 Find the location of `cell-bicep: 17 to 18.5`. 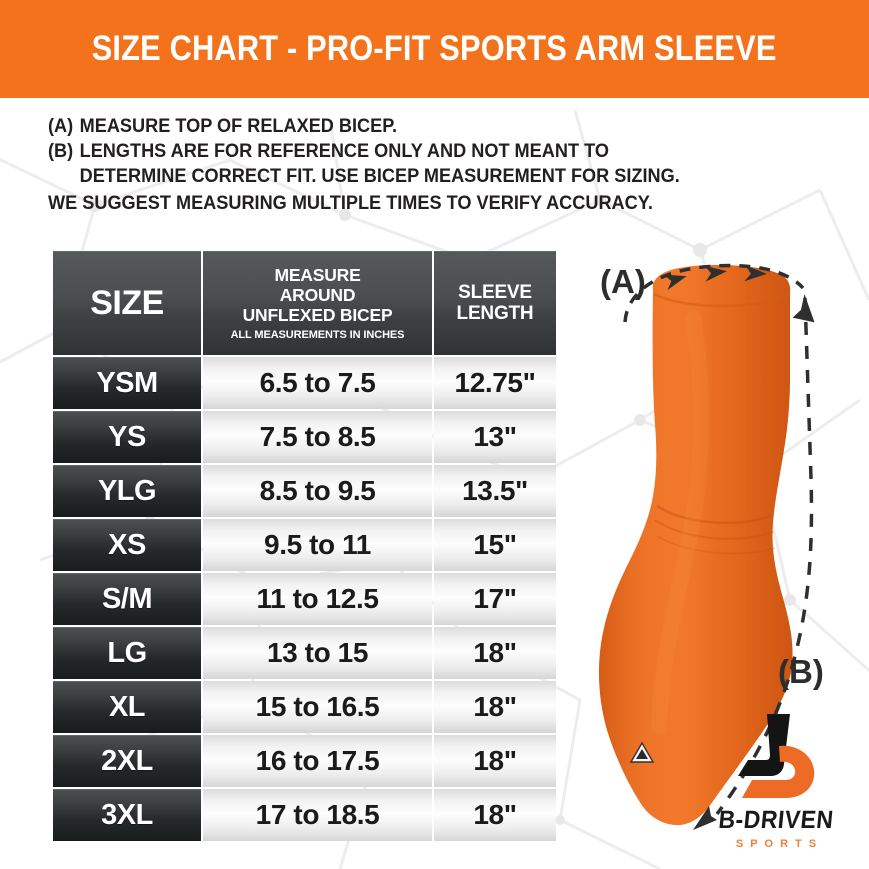

cell-bicep: 17 to 18.5 is located at coordinates (317, 815).